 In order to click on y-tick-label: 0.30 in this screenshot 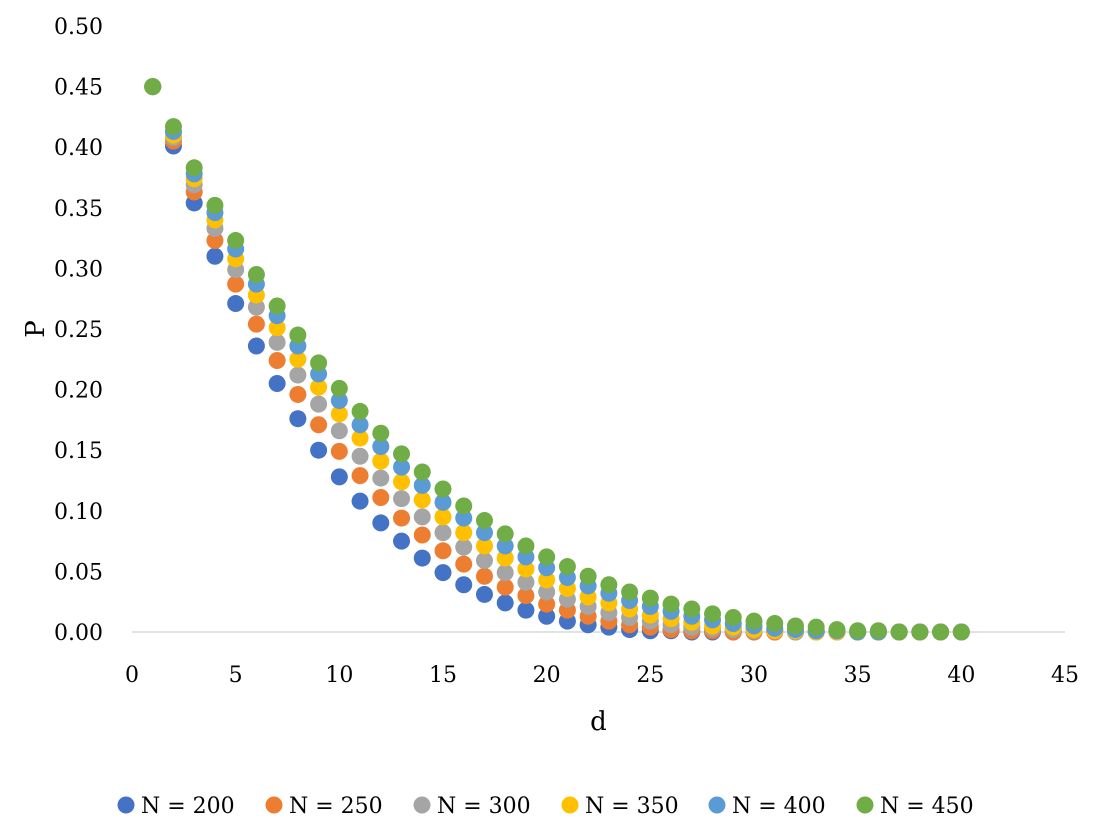, I will do `click(78, 269)`.